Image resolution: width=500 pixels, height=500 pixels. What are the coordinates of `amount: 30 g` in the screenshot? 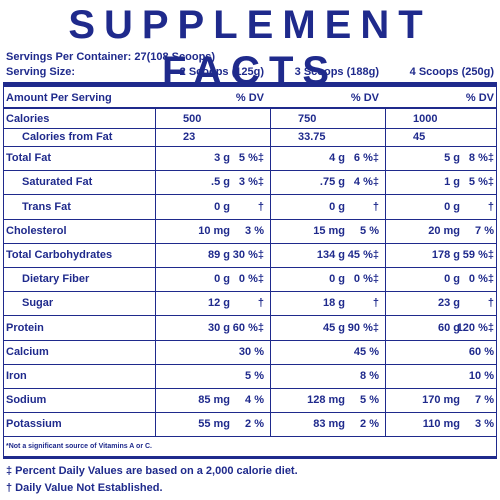 It's located at (218, 327).